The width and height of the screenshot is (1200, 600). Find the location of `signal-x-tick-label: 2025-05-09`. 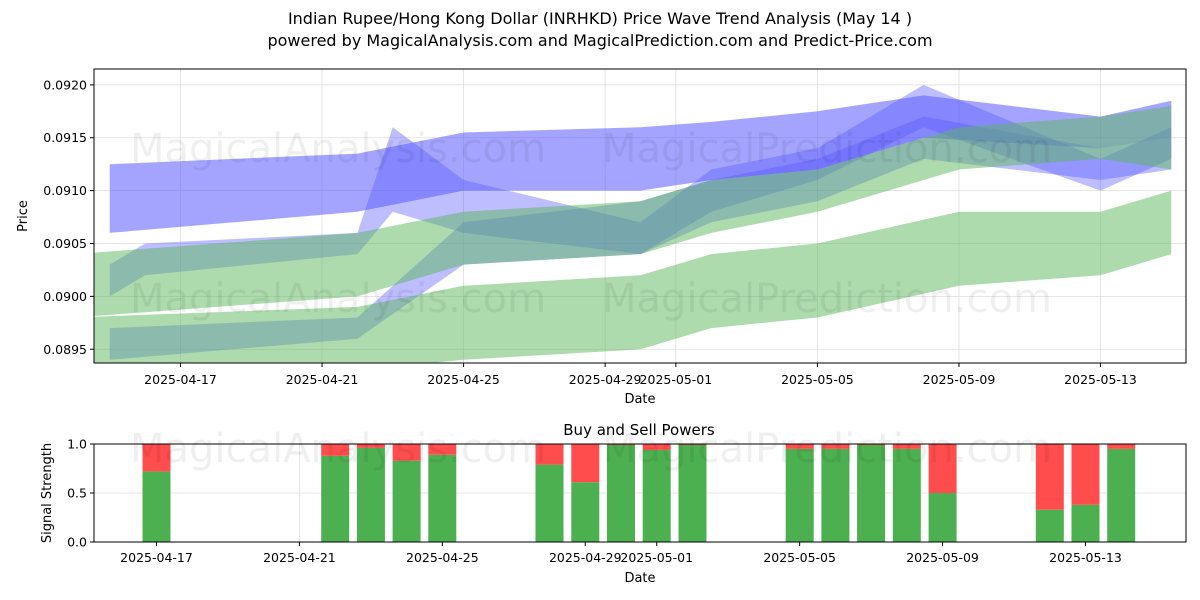

signal-x-tick-label: 2025-05-09 is located at coordinates (942, 557).